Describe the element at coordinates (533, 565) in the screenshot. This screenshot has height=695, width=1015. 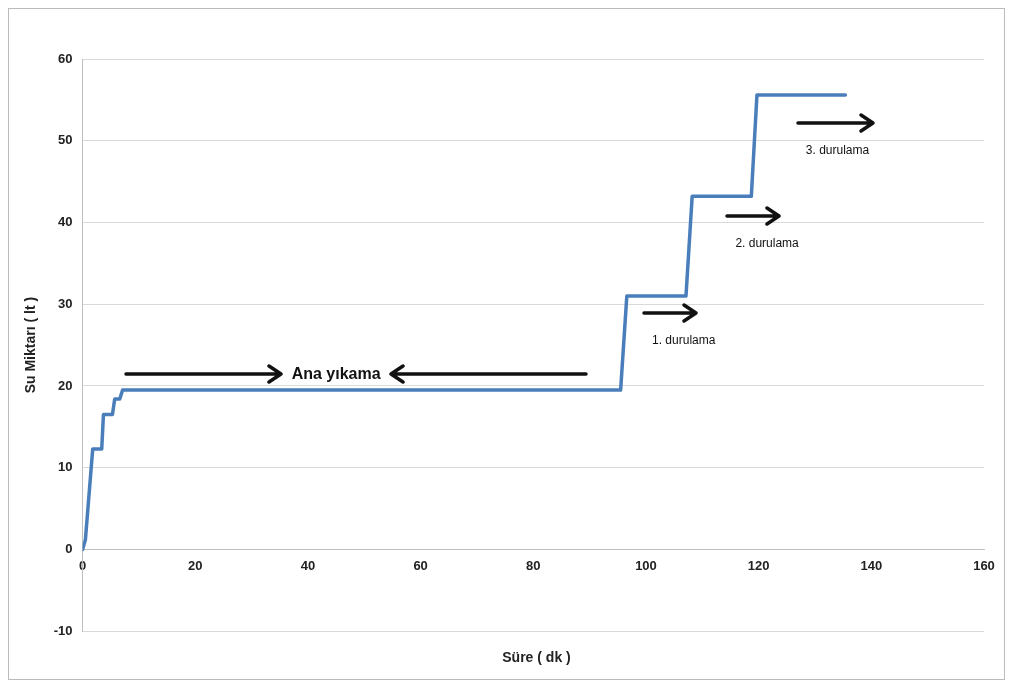
I see `x-tick-label: 80` at that location.